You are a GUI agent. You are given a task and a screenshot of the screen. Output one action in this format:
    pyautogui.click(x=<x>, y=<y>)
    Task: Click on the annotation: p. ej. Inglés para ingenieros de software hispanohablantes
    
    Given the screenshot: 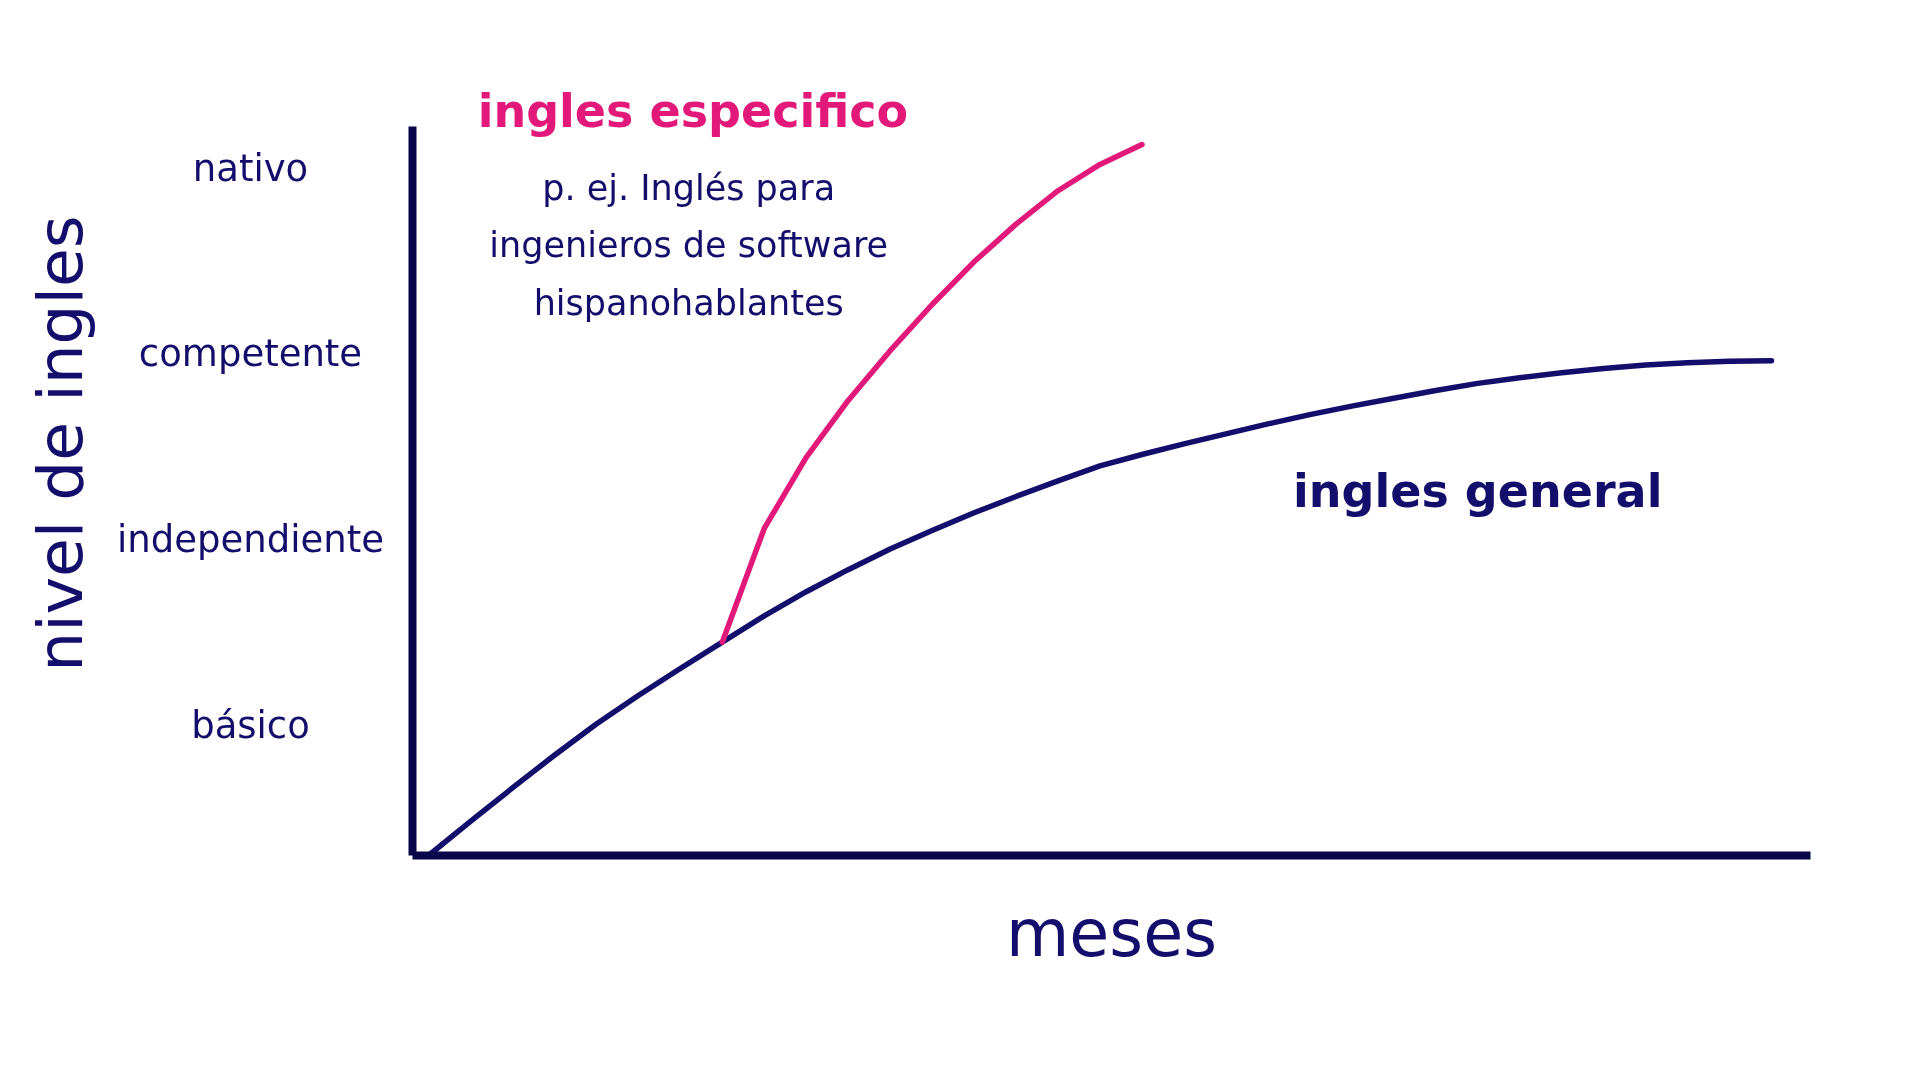 What is the action you would take?
    pyautogui.click(x=689, y=245)
    